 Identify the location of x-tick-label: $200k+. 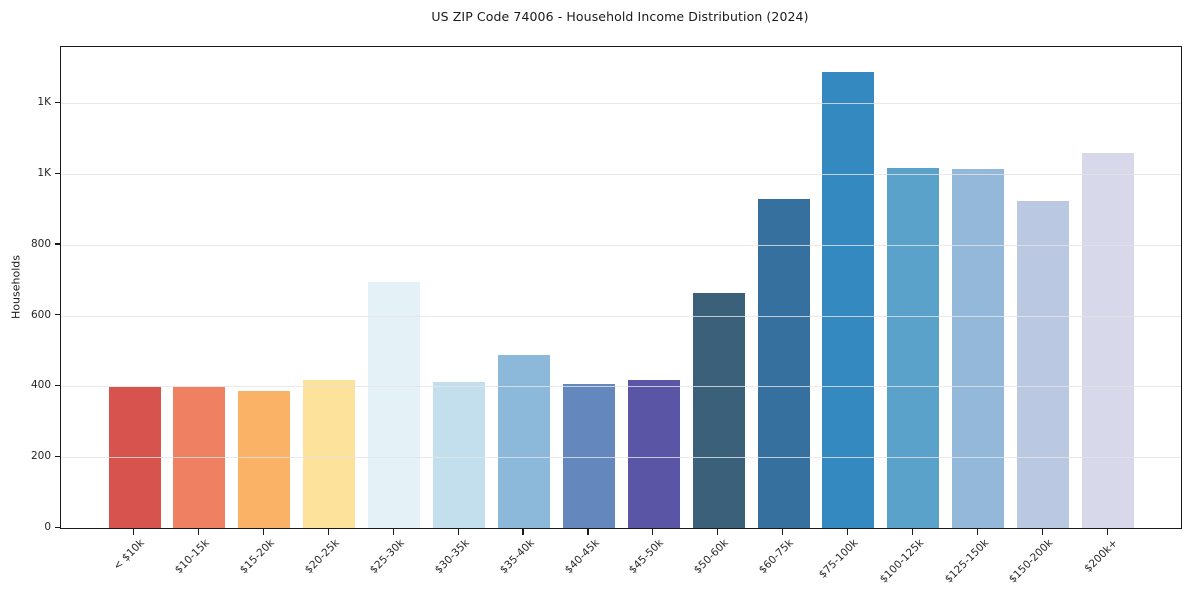
(1101, 556).